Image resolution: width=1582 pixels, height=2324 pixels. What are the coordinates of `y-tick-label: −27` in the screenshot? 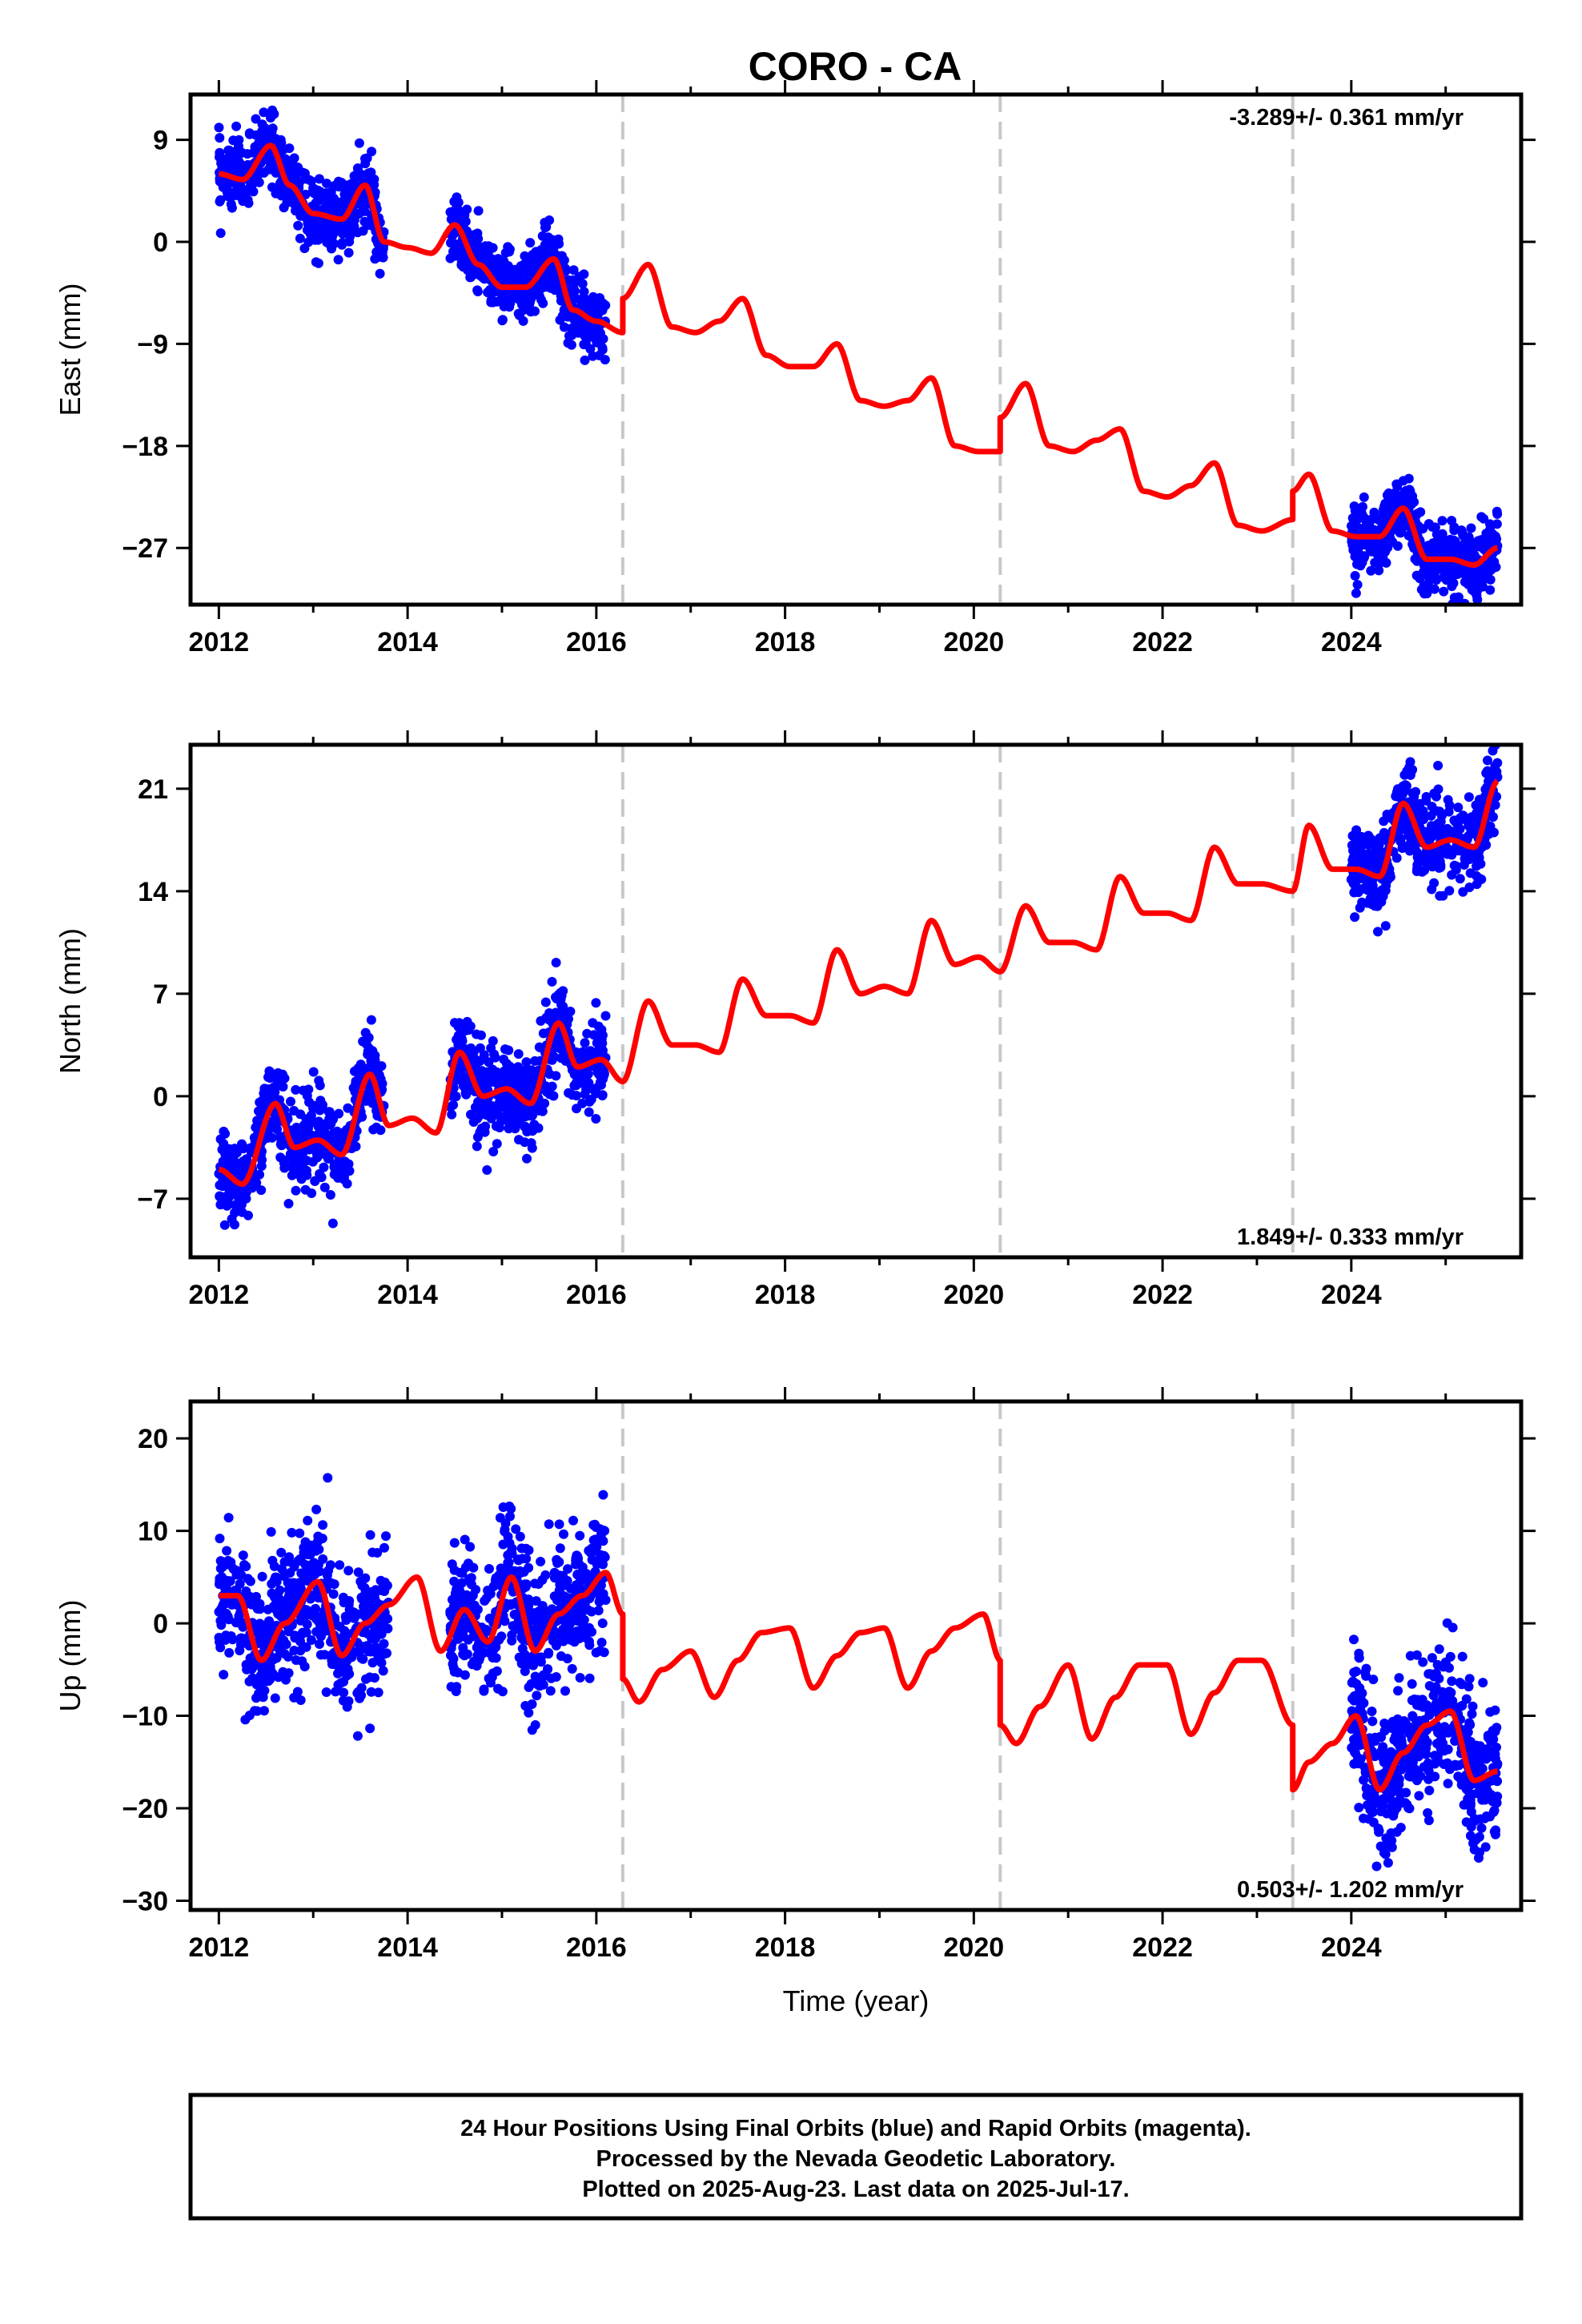 It's located at (145, 548).